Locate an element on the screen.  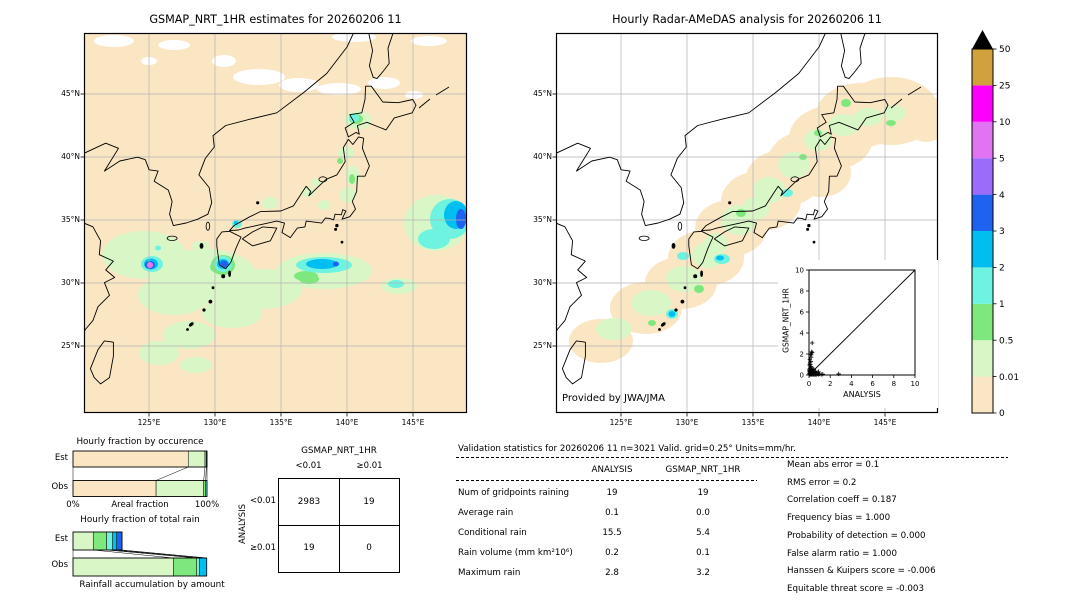
contingency-cell-hit: 2983 is located at coordinates (309, 502).